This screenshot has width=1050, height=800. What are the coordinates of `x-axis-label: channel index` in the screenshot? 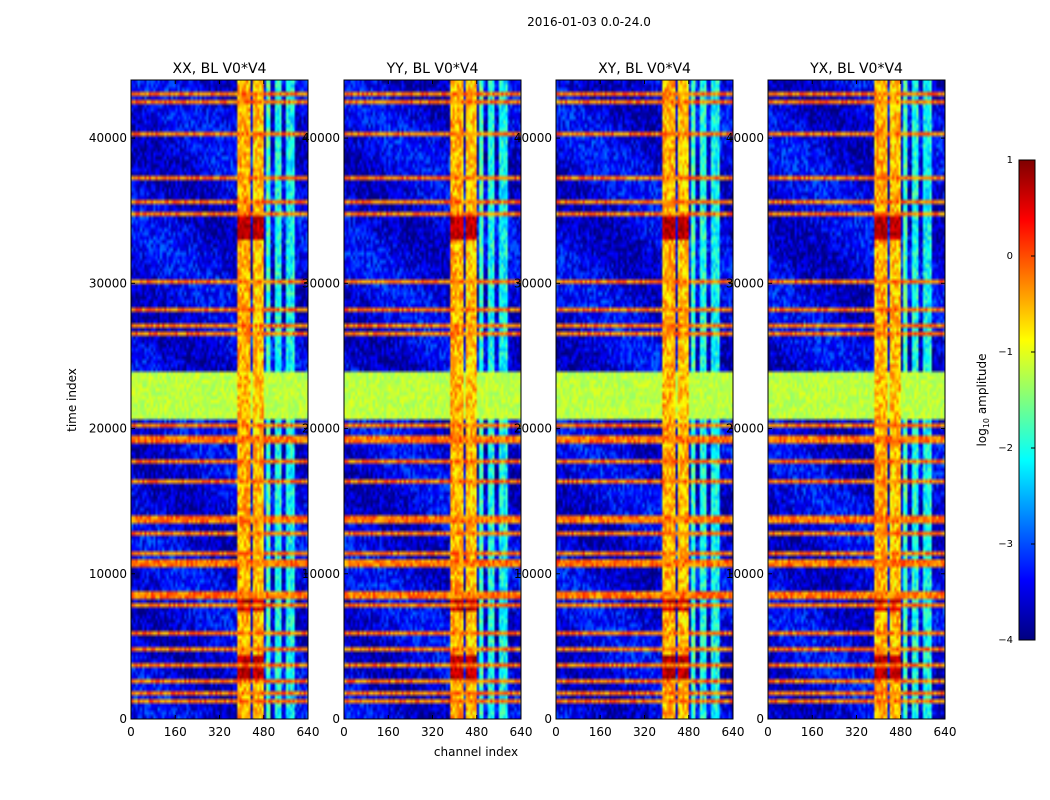 It's located at (476, 752).